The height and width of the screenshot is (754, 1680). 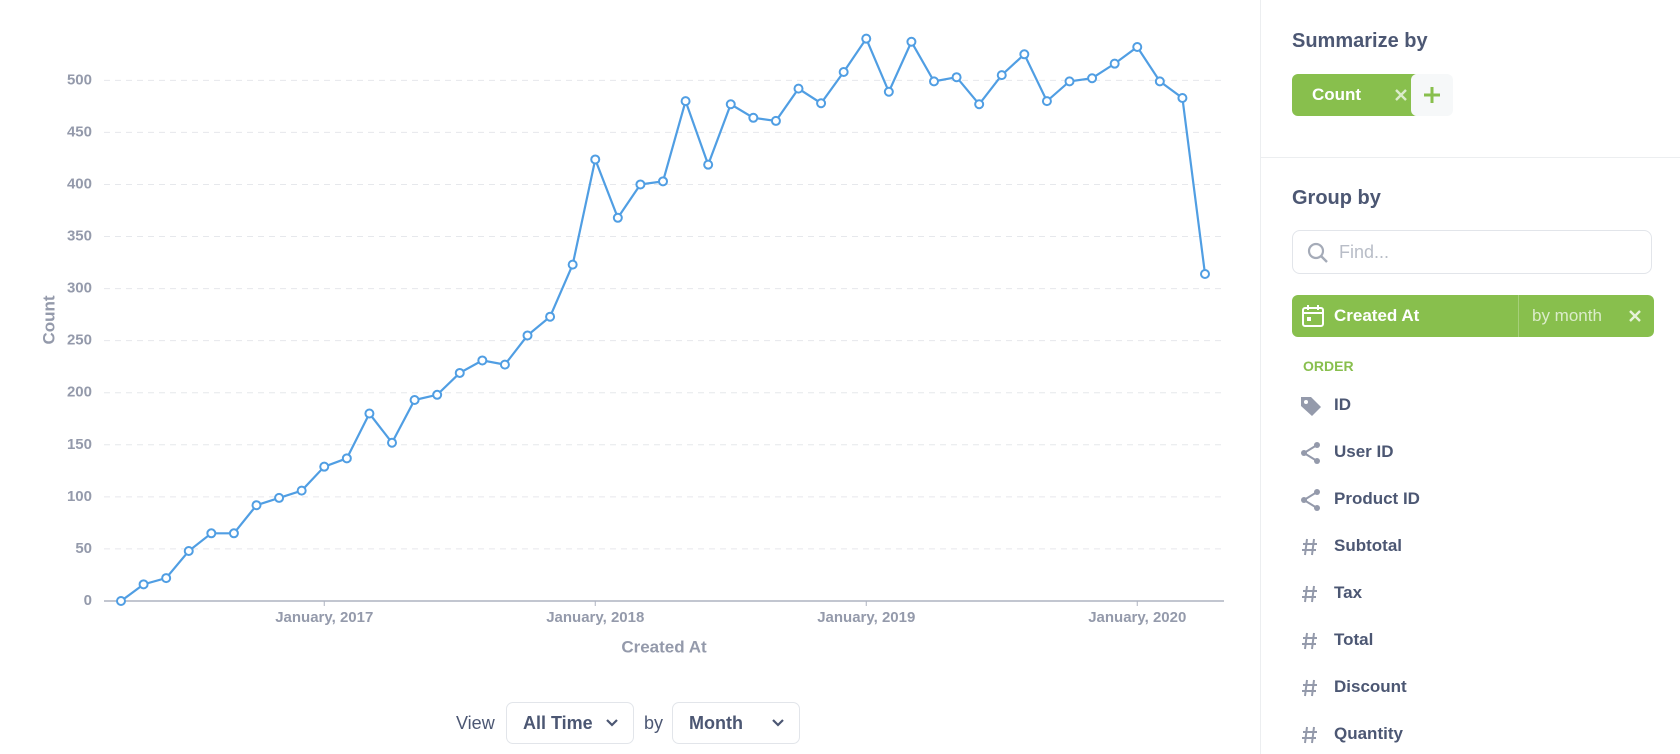 What do you see at coordinates (1317, 252) in the screenshot?
I see `search-icon` at bounding box center [1317, 252].